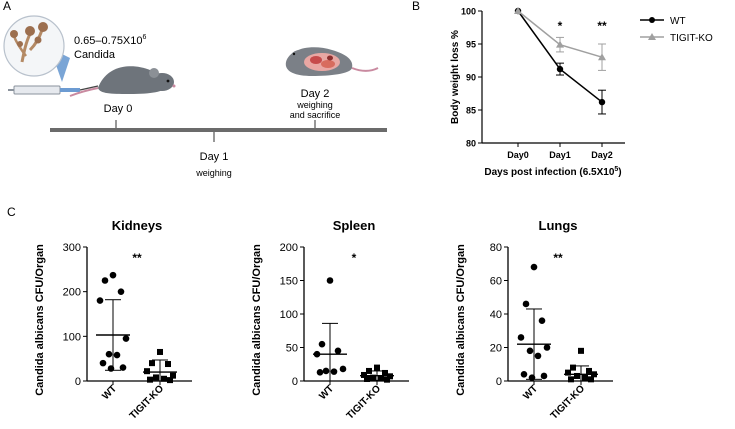  Describe the element at coordinates (137, 225) in the screenshot. I see `chart-title: Kidneys` at that location.